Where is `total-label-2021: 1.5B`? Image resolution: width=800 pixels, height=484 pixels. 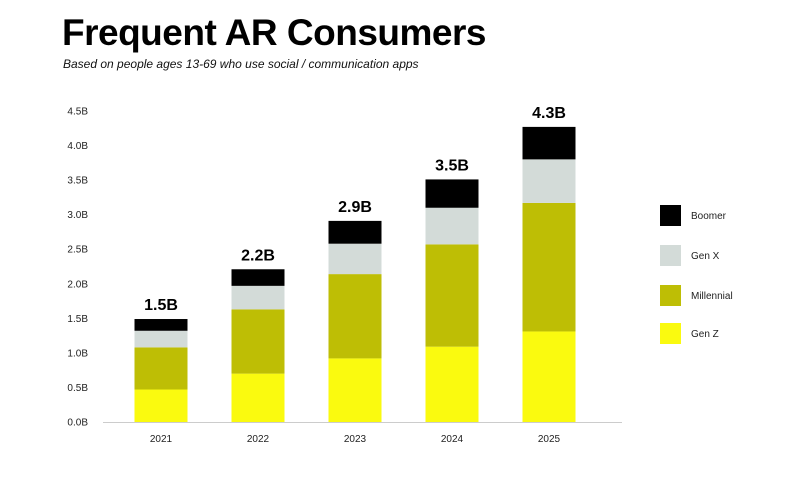
total-label-2021: 1.5B is located at coordinates (161, 305).